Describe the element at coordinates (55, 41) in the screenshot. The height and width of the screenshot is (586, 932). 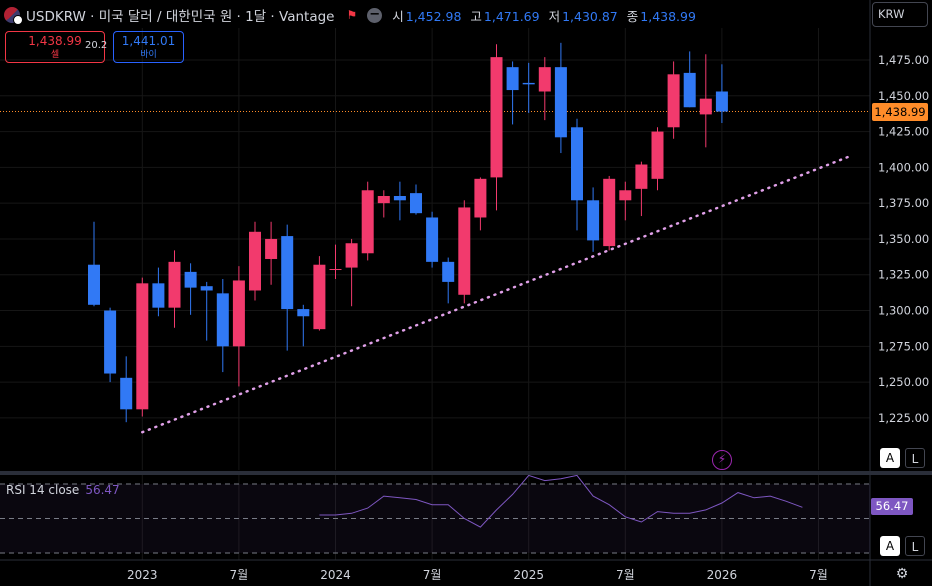
I see `sell-price: 1,438.99` at that location.